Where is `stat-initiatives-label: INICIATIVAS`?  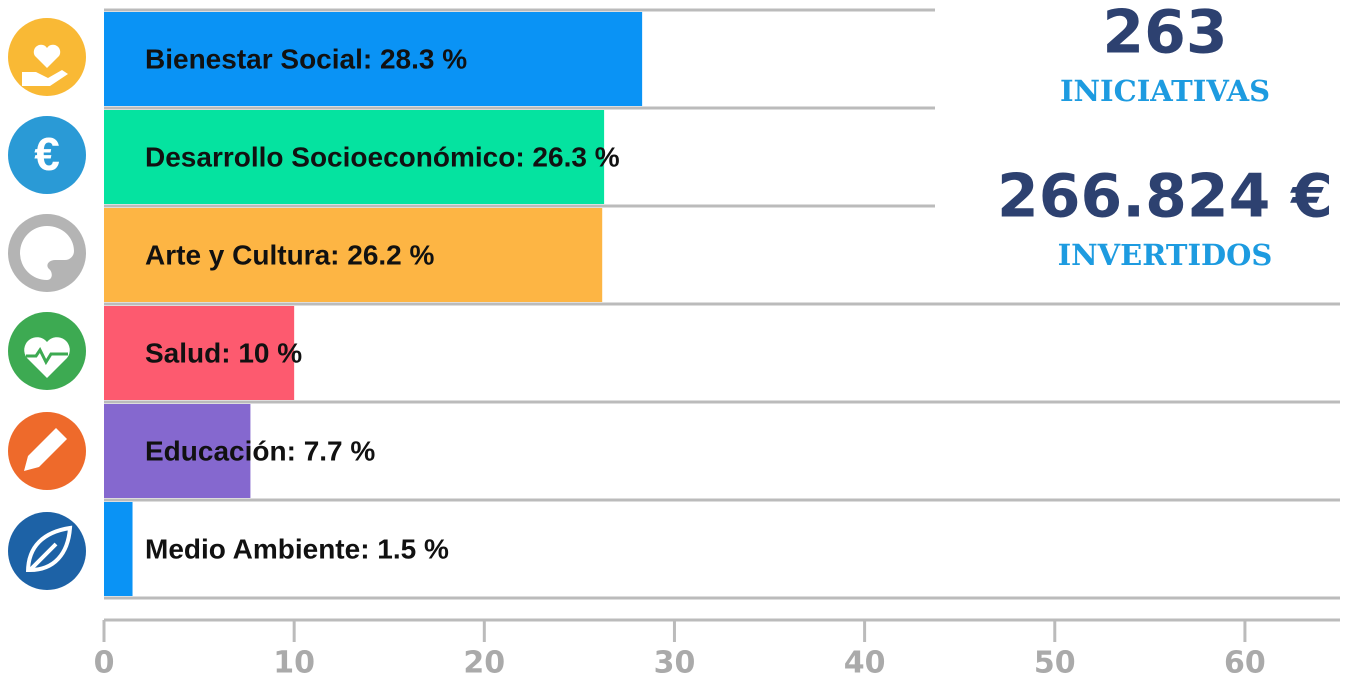 stat-initiatives-label: INICIATIVAS is located at coordinates (1165, 91).